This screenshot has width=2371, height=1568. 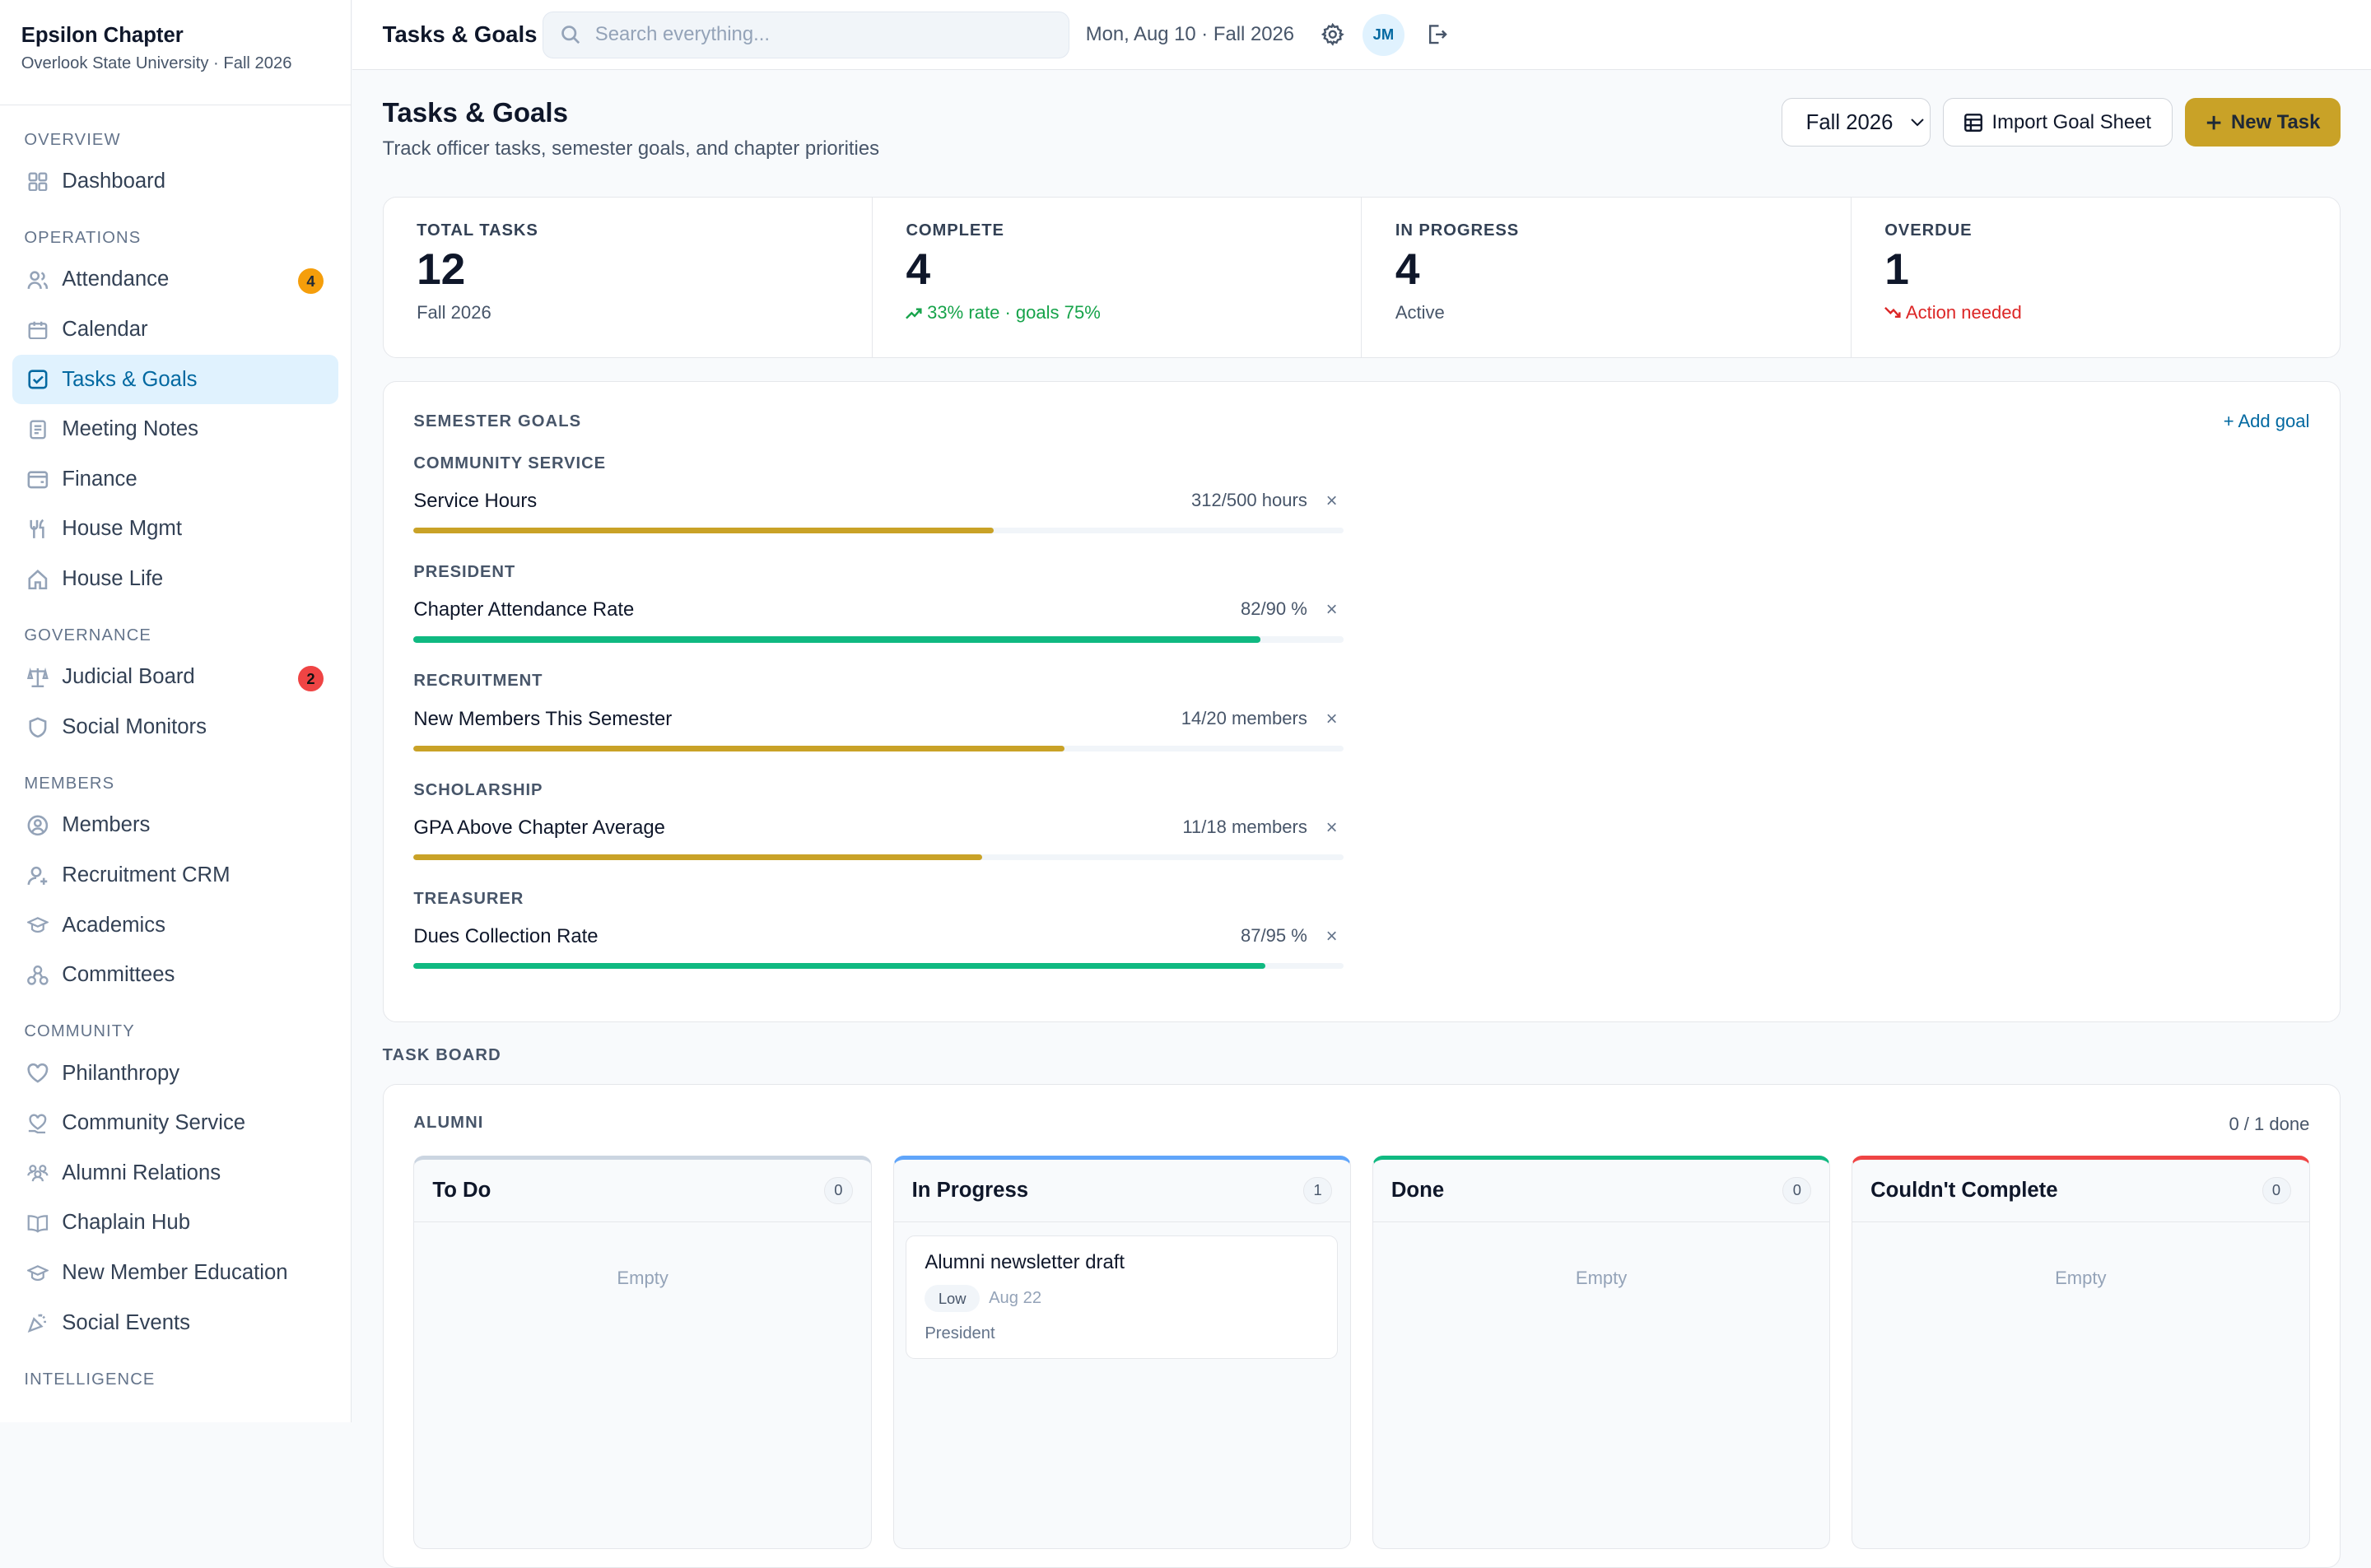 I want to click on home-icon, so click(x=38, y=579).